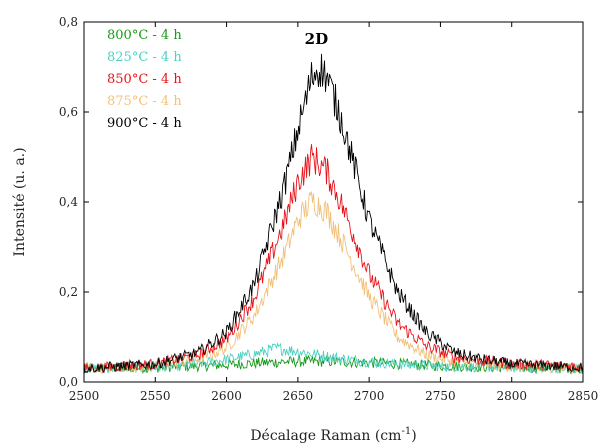  Describe the element at coordinates (20, 201) in the screenshot. I see `y-axis-title: Intensité (u. a.)` at that location.